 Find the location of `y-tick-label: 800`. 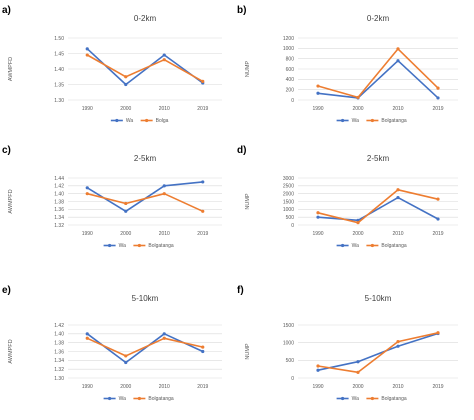

y-tick-label: 800 is located at coordinates (290, 59).